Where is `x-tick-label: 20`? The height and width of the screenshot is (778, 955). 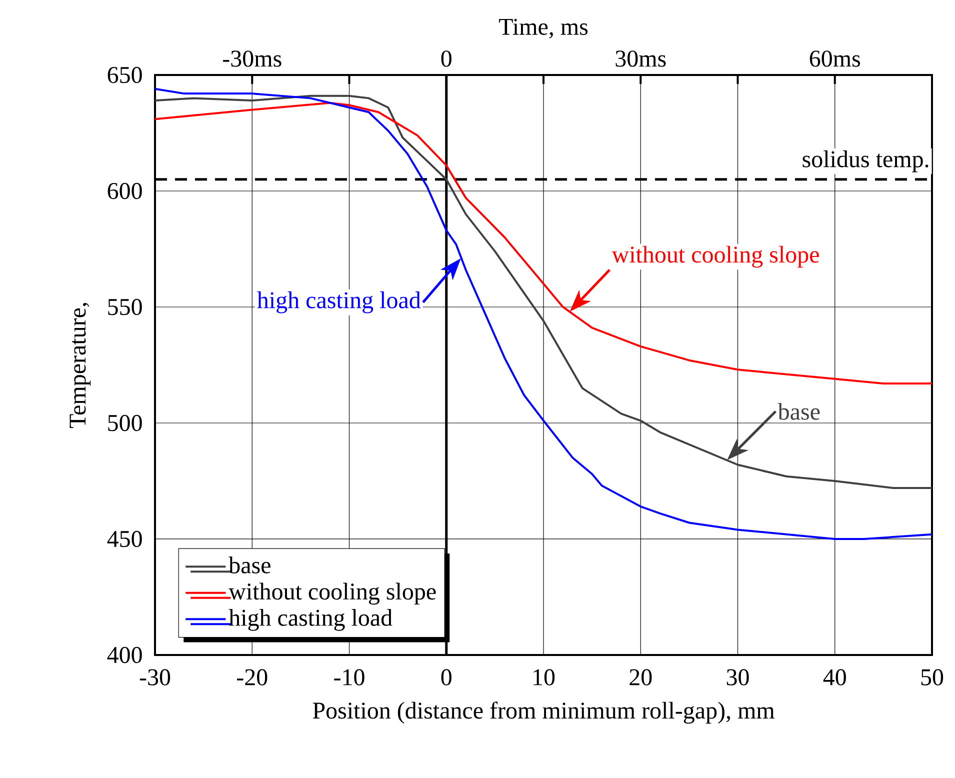
x-tick-label: 20 is located at coordinates (641, 677).